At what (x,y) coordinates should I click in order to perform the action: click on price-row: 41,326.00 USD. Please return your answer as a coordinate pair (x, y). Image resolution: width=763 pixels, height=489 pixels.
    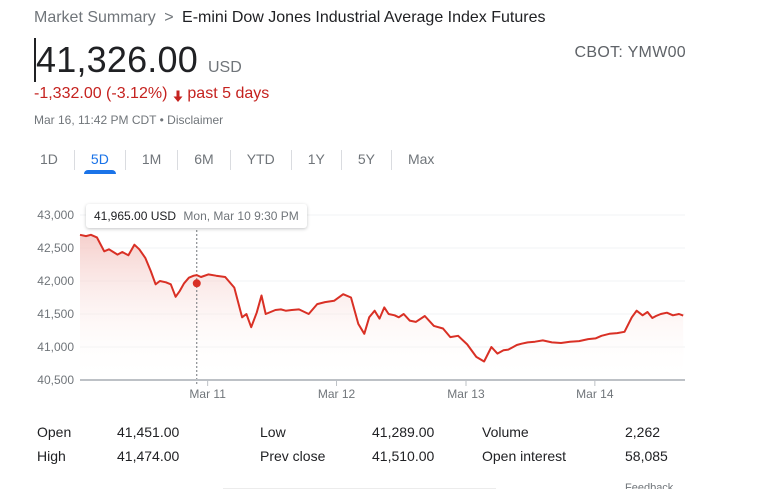
    Looking at the image, I should click on (138, 60).